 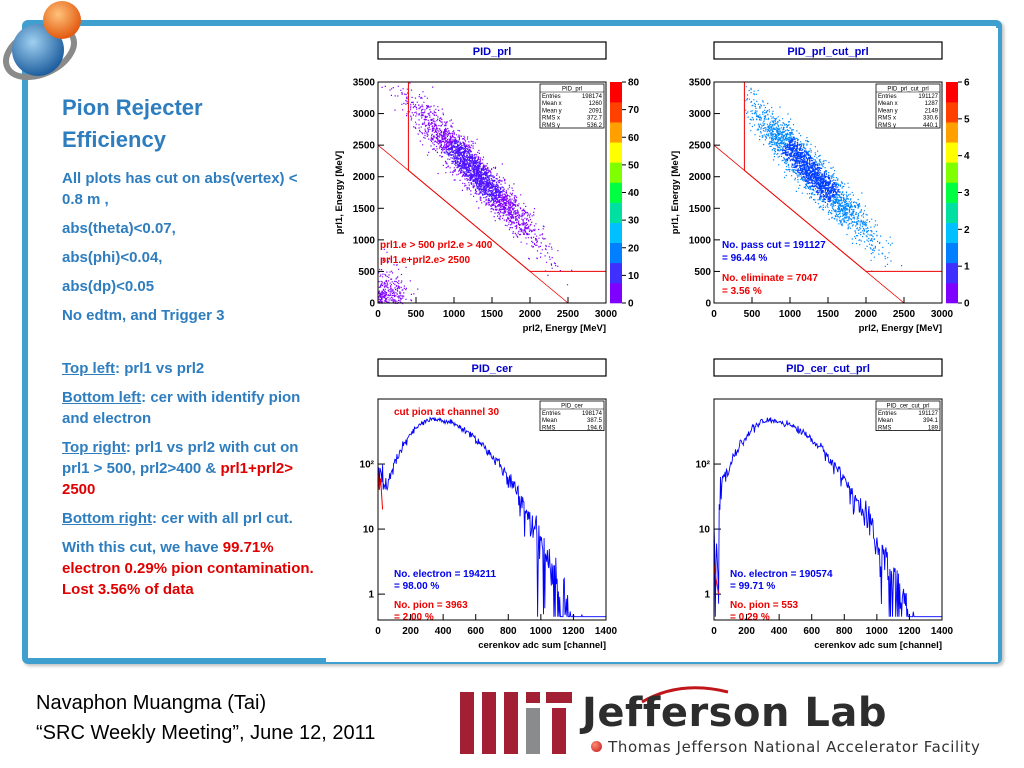 I want to click on x-tick-label: 500, so click(x=416, y=314).